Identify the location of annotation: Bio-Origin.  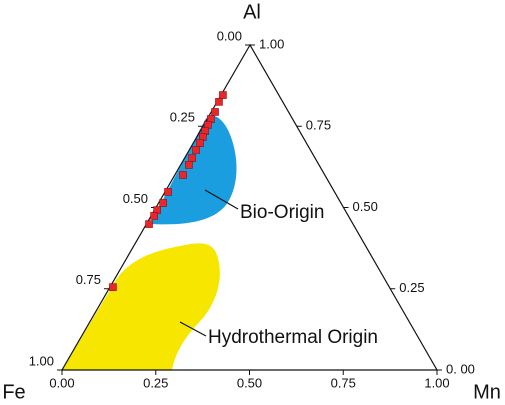
(282, 212).